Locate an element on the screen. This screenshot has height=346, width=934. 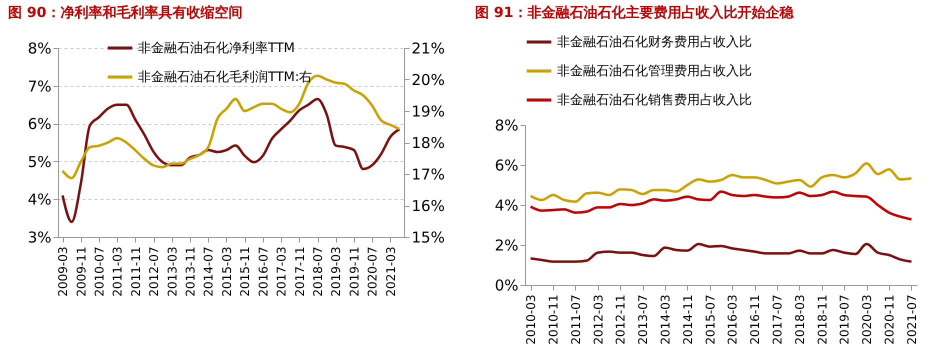
legend-label: 非金融石油石化销售费用占收入比 is located at coordinates (654, 100).